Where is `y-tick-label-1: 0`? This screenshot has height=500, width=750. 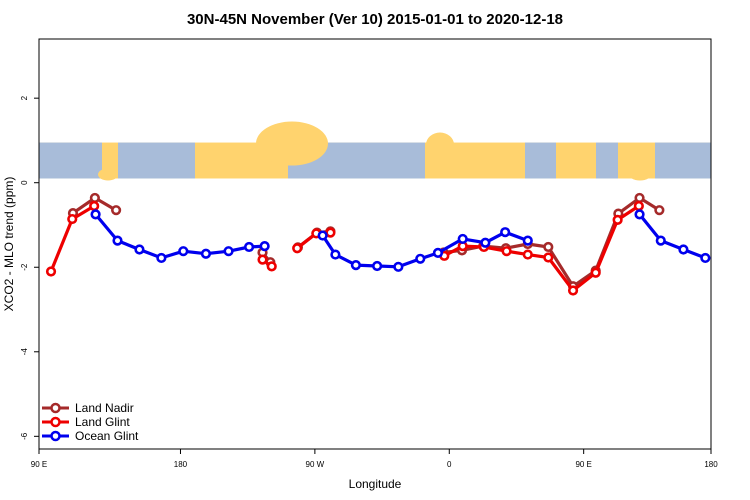
y-tick-label-1: 0 is located at coordinates (24, 182).